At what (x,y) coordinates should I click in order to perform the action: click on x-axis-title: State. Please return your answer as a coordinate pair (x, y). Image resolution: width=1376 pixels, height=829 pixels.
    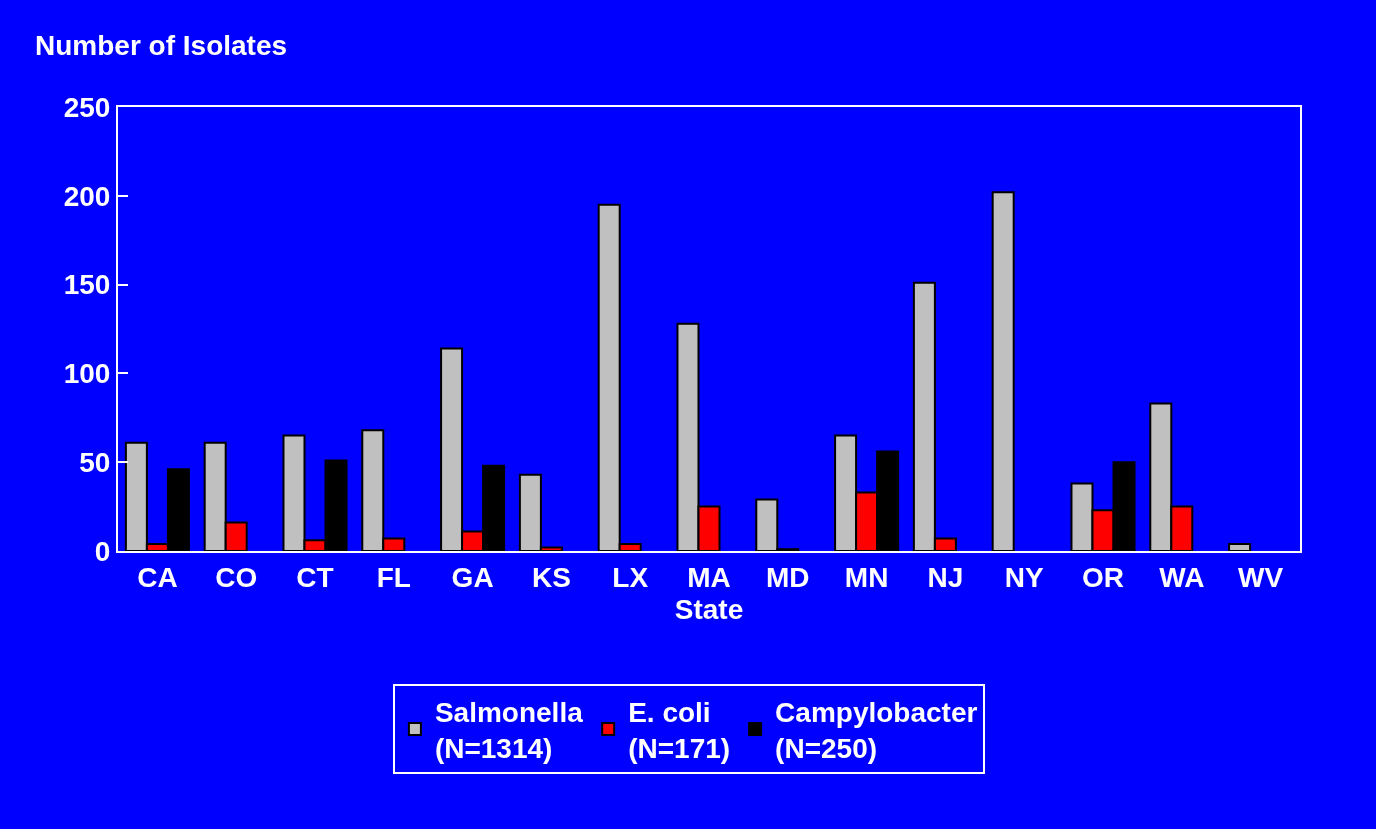
    Looking at the image, I should click on (709, 610).